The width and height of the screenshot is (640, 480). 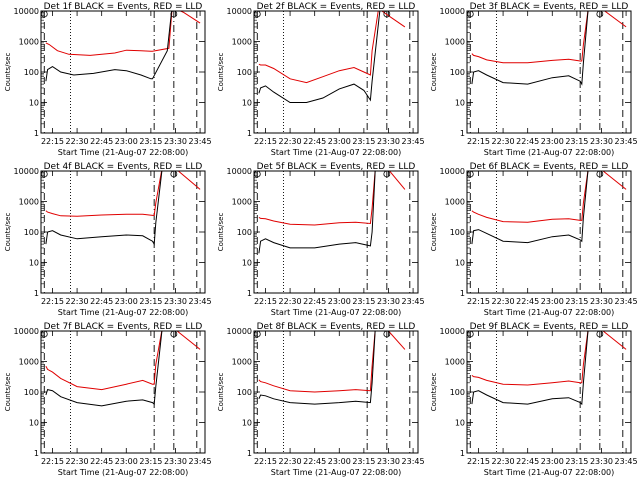 I want to click on panel-title: Det 4f BLACK = Events, RED = LLD, so click(x=123, y=167).